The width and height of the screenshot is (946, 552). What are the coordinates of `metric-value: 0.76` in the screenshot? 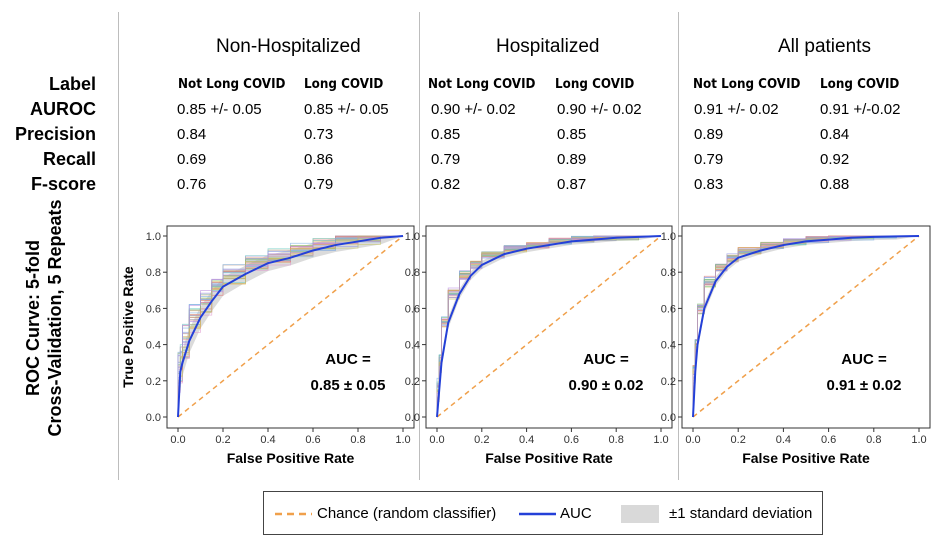 It's located at (192, 184).